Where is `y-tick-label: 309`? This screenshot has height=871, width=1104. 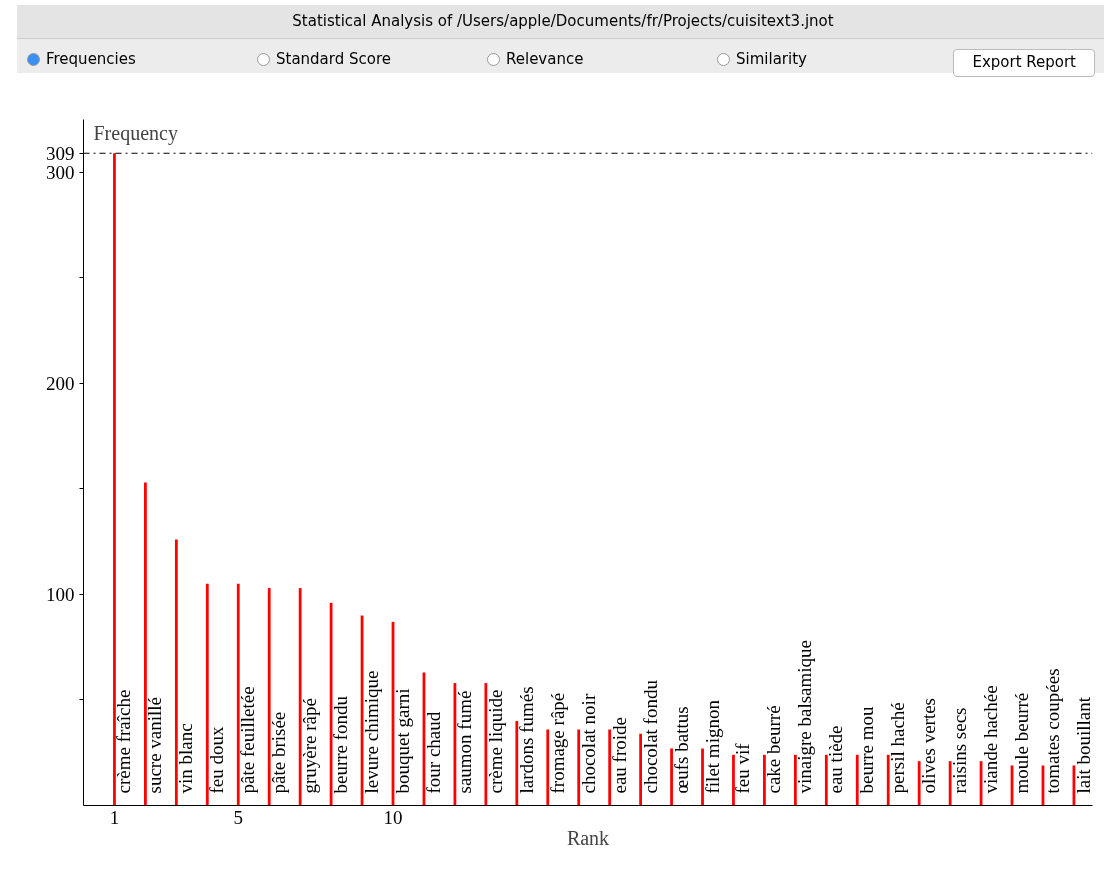
y-tick-label: 309 is located at coordinates (60, 153).